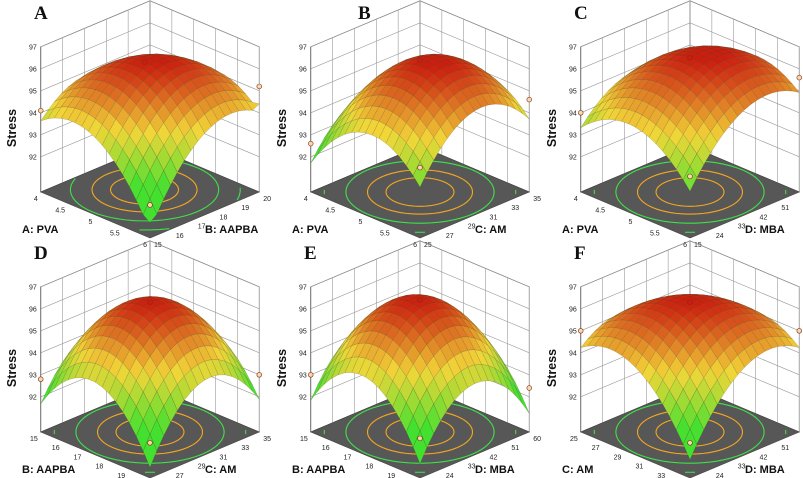 This screenshot has height=478, width=803. What do you see at coordinates (41, 253) in the screenshot?
I see `panel-letter: D` at bounding box center [41, 253].